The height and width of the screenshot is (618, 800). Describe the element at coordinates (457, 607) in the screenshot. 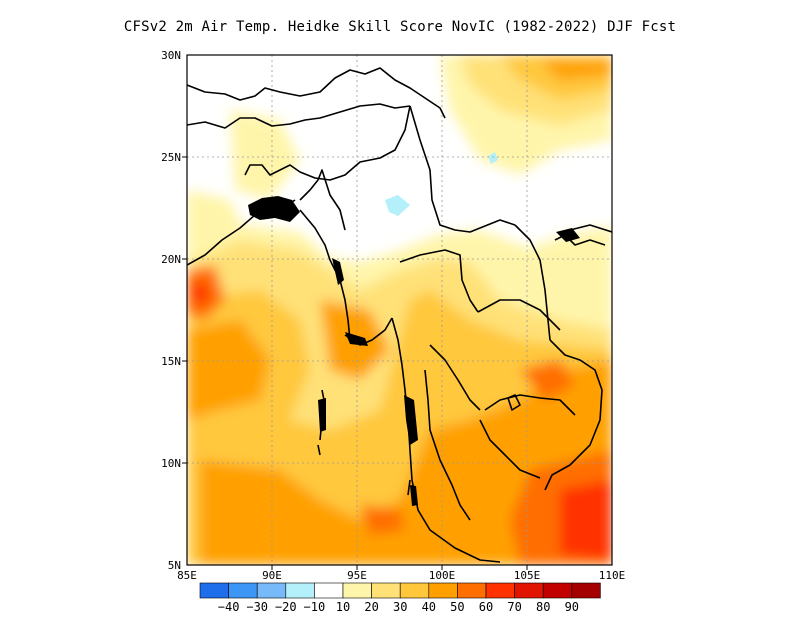

I see `colorbar-label: 50` at that location.